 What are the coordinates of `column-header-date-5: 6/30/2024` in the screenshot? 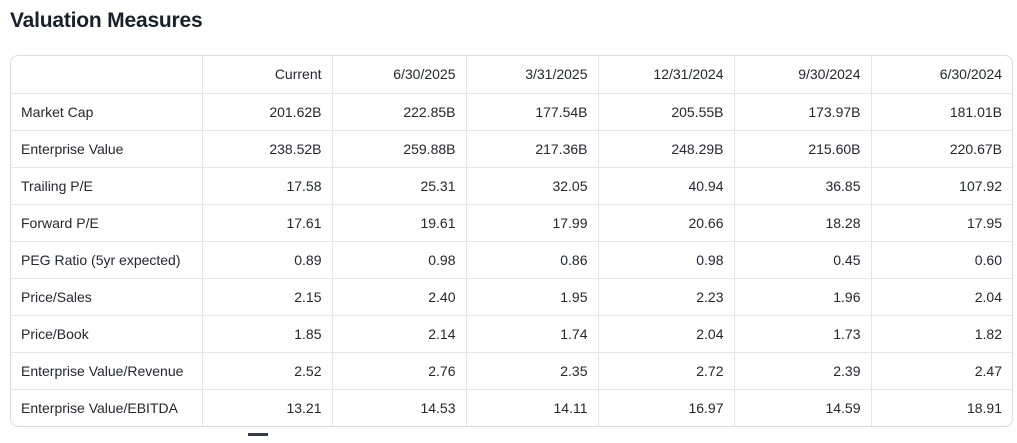 It's located at (941, 74).